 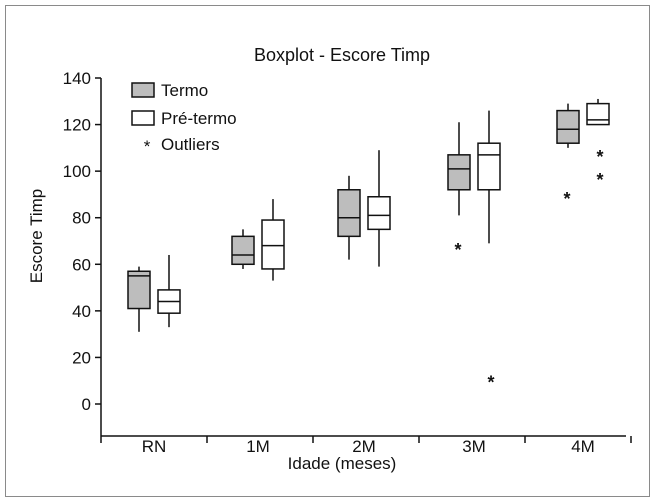 I want to click on legend-label: Outliers, so click(x=190, y=144).